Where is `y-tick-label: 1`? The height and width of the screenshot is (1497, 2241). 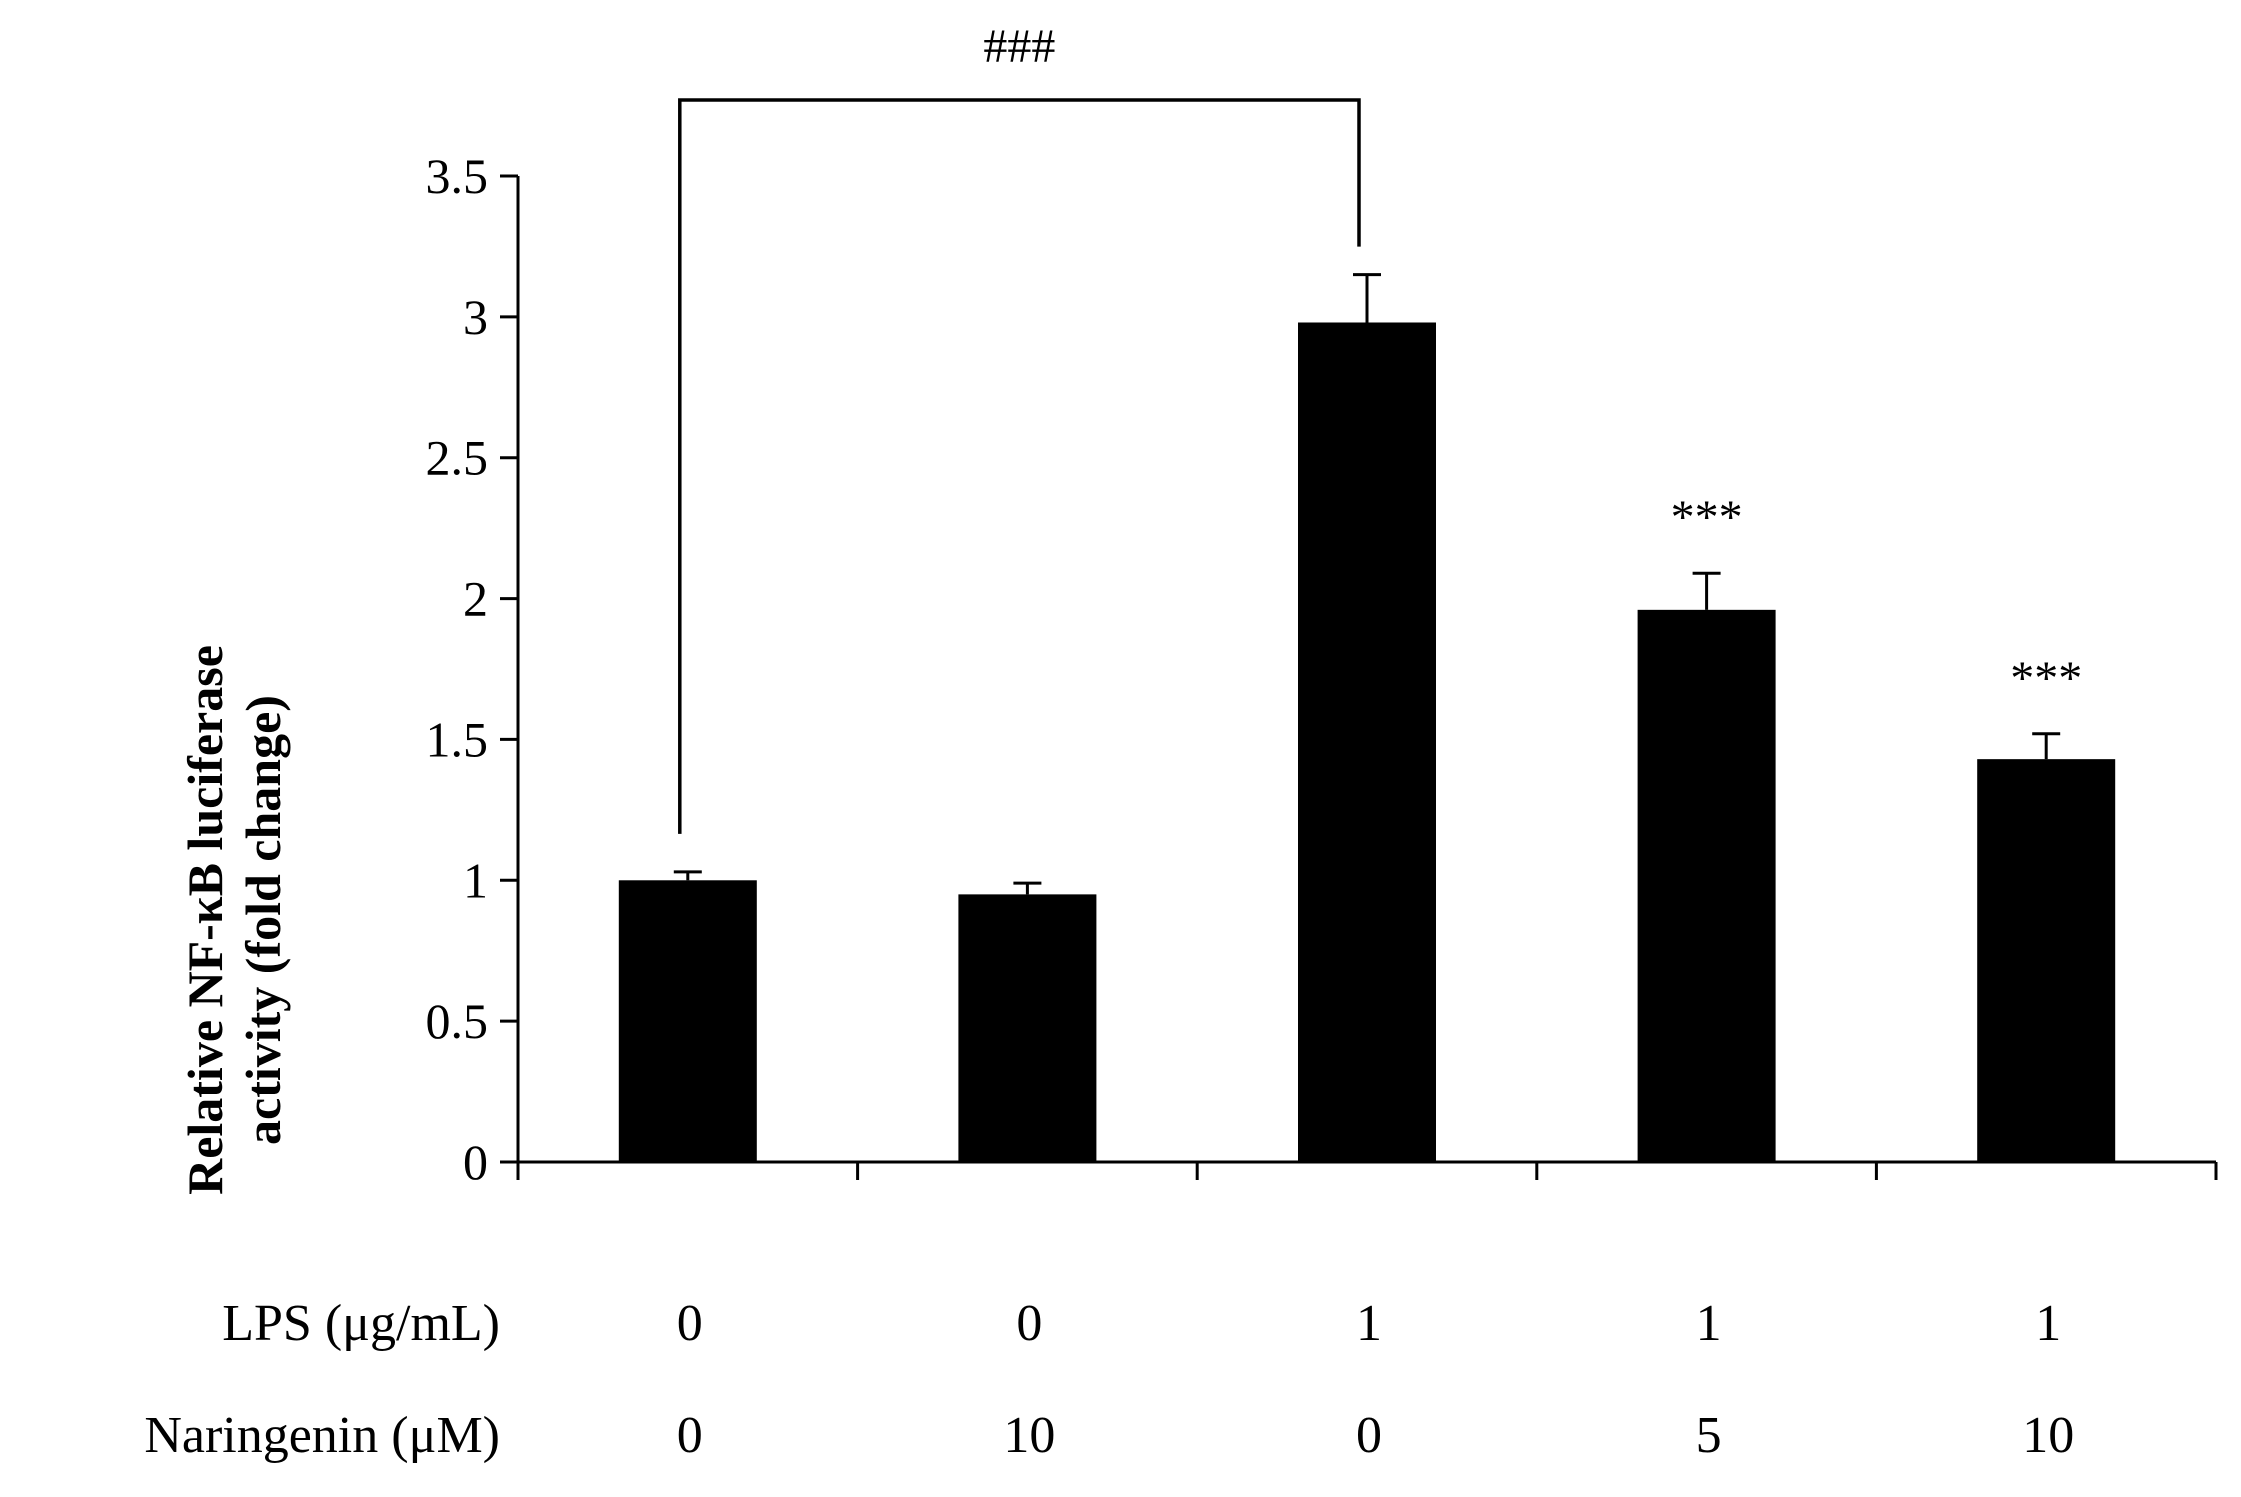 y-tick-label: 1 is located at coordinates (475, 880).